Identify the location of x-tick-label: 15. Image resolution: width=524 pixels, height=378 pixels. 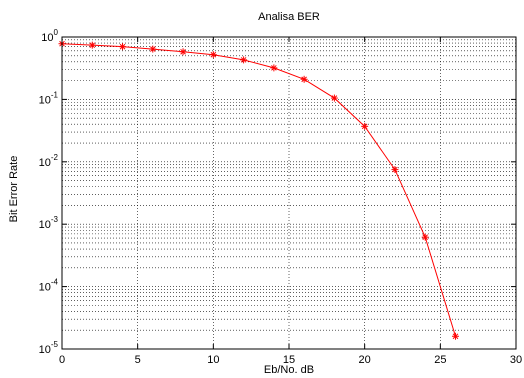
(289, 360).